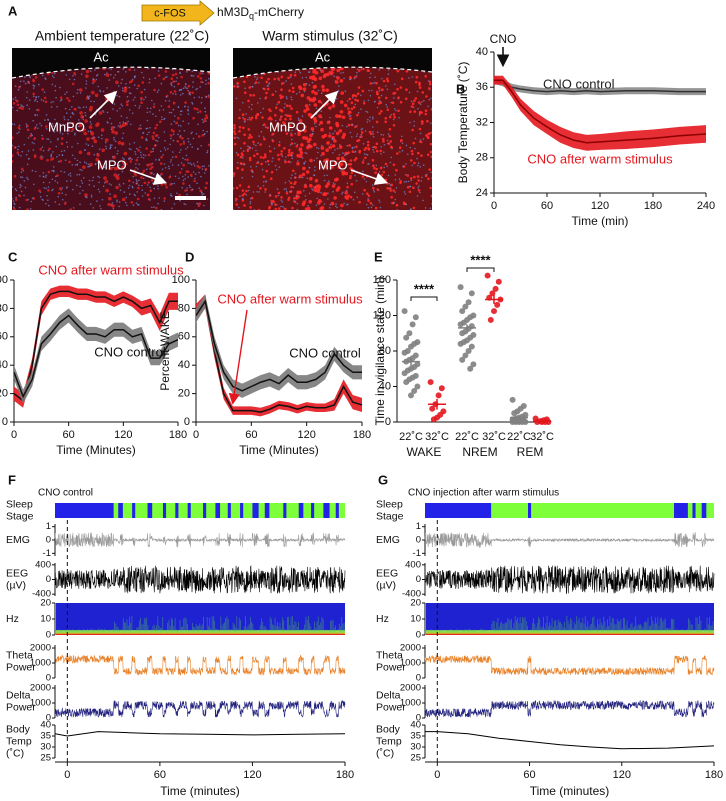 The width and height of the screenshot is (726, 801). What do you see at coordinates (599, 86) in the screenshot?
I see `series-line` at bounding box center [599, 86].